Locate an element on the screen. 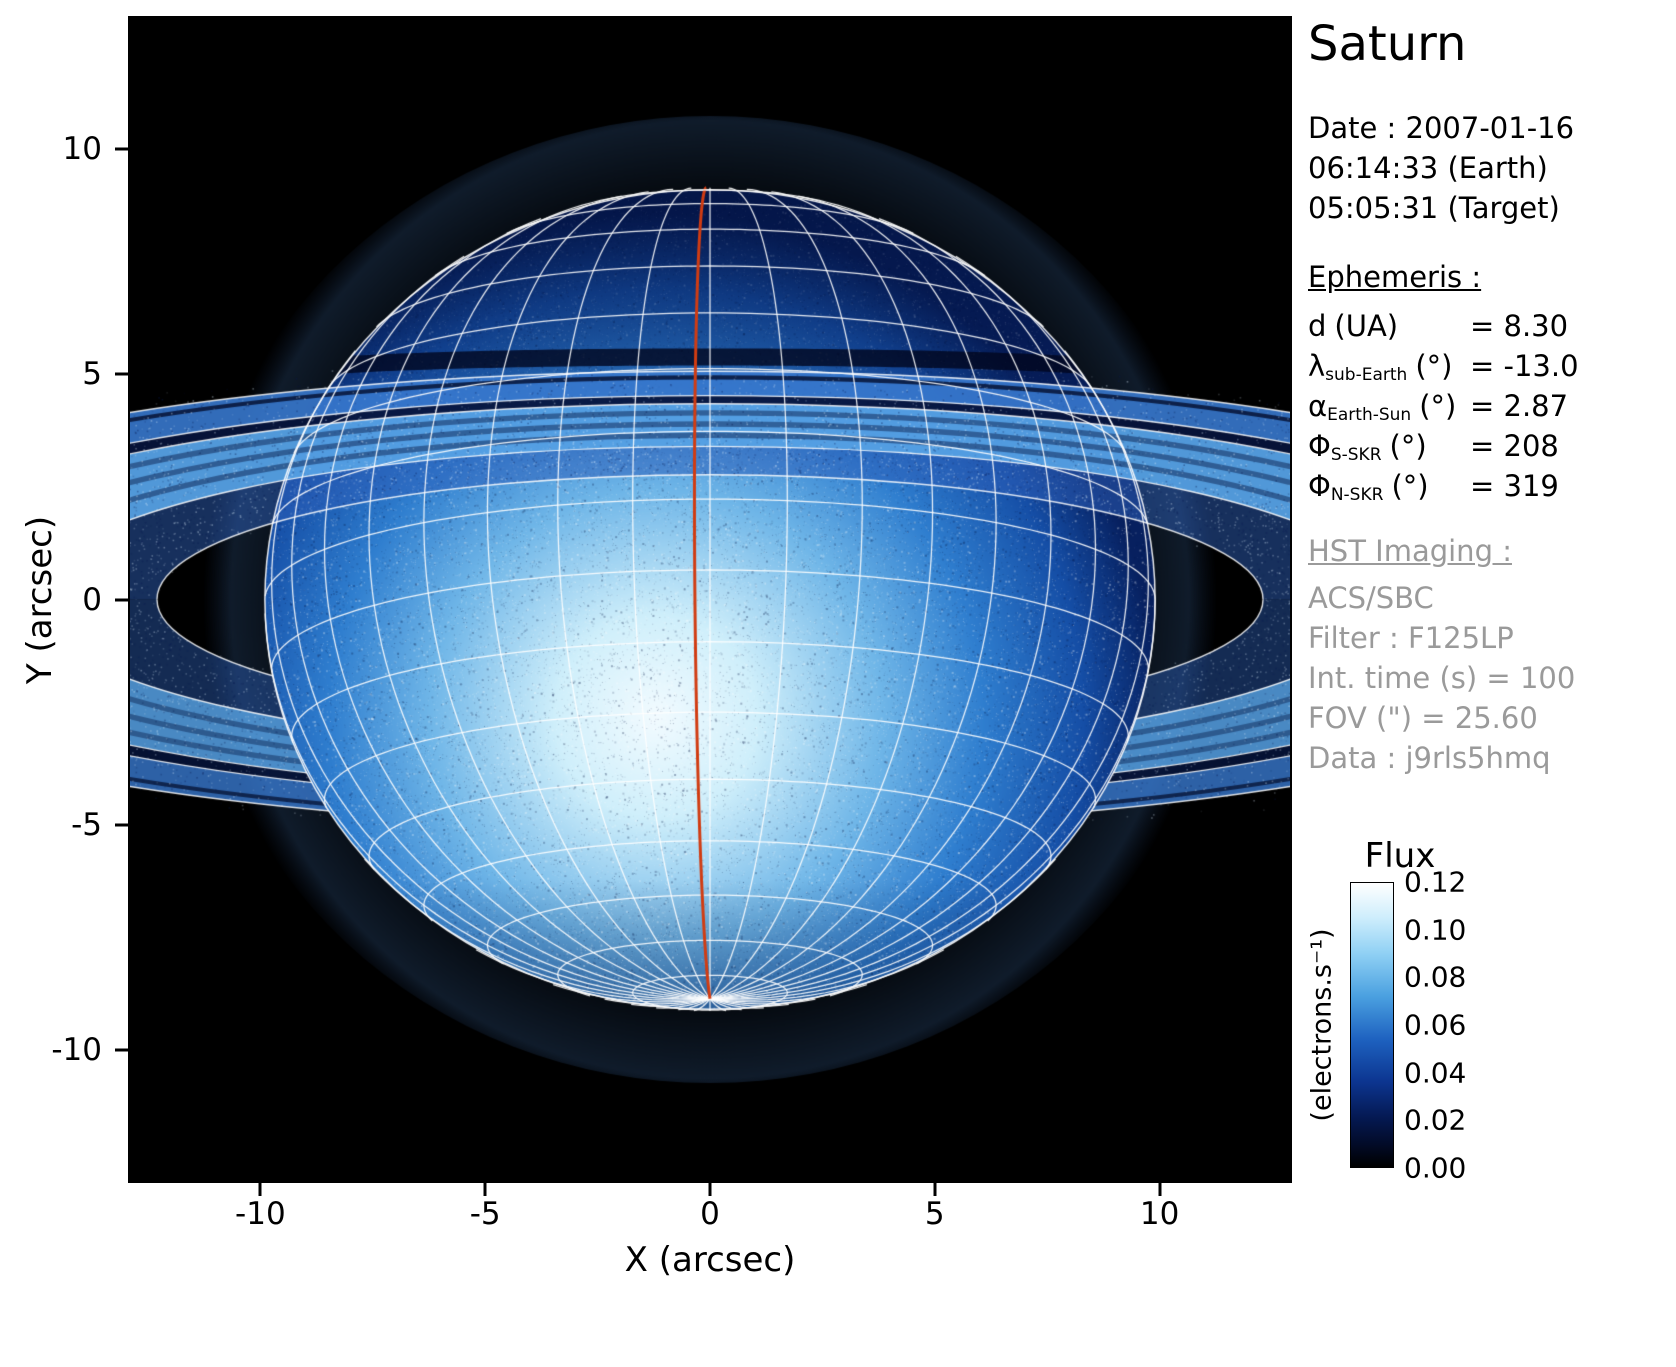 The width and height of the screenshot is (1676, 1367). ephemeris-row-phase-angle: α Earth-Sun (°) = 2.87 is located at coordinates (1489, 406).